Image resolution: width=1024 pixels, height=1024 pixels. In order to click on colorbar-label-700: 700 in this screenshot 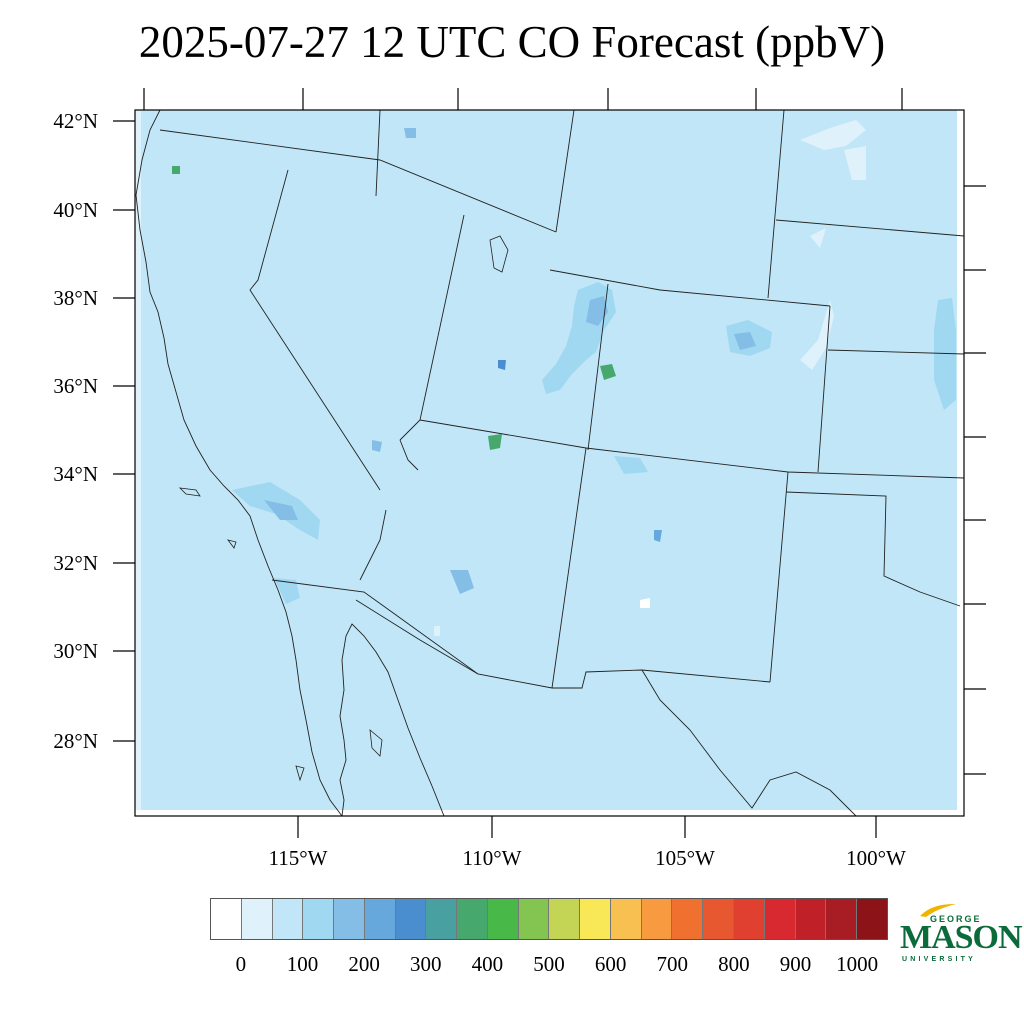, I will do `click(672, 964)`.